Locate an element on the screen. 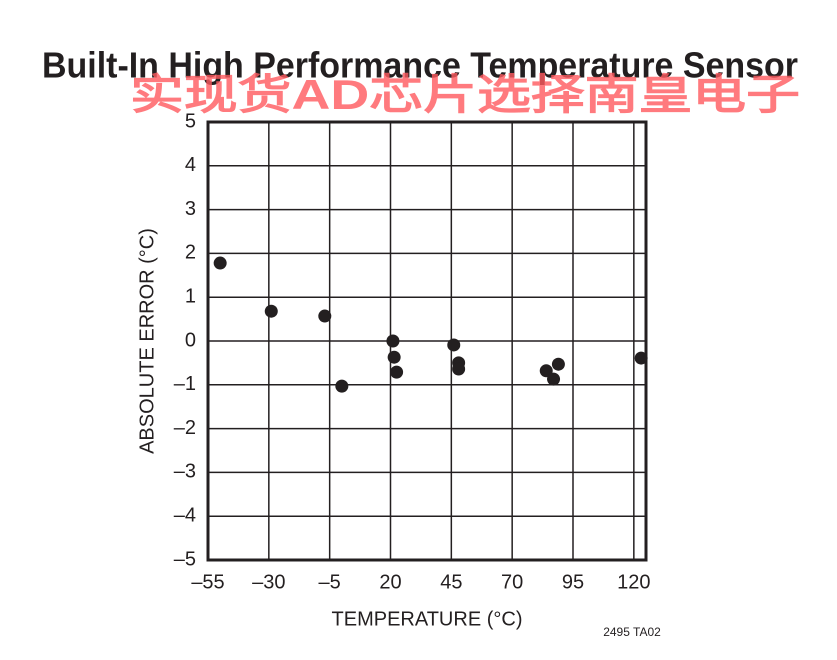 Image resolution: width=837 pixels, height=660 pixels. y-tick-label: –3 is located at coordinates (185, 472).